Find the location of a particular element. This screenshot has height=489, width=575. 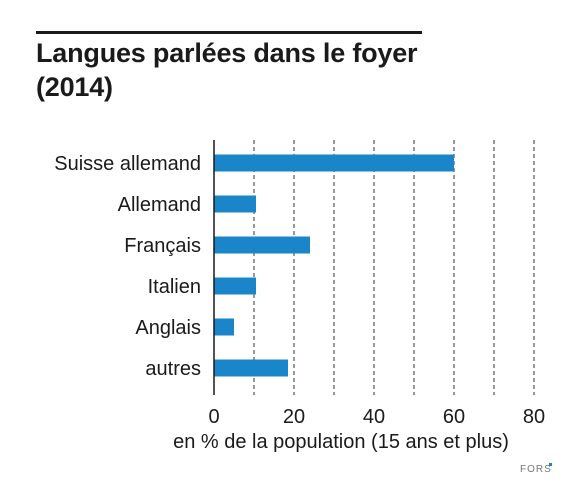

category-label: Allemand is located at coordinates (159, 205).